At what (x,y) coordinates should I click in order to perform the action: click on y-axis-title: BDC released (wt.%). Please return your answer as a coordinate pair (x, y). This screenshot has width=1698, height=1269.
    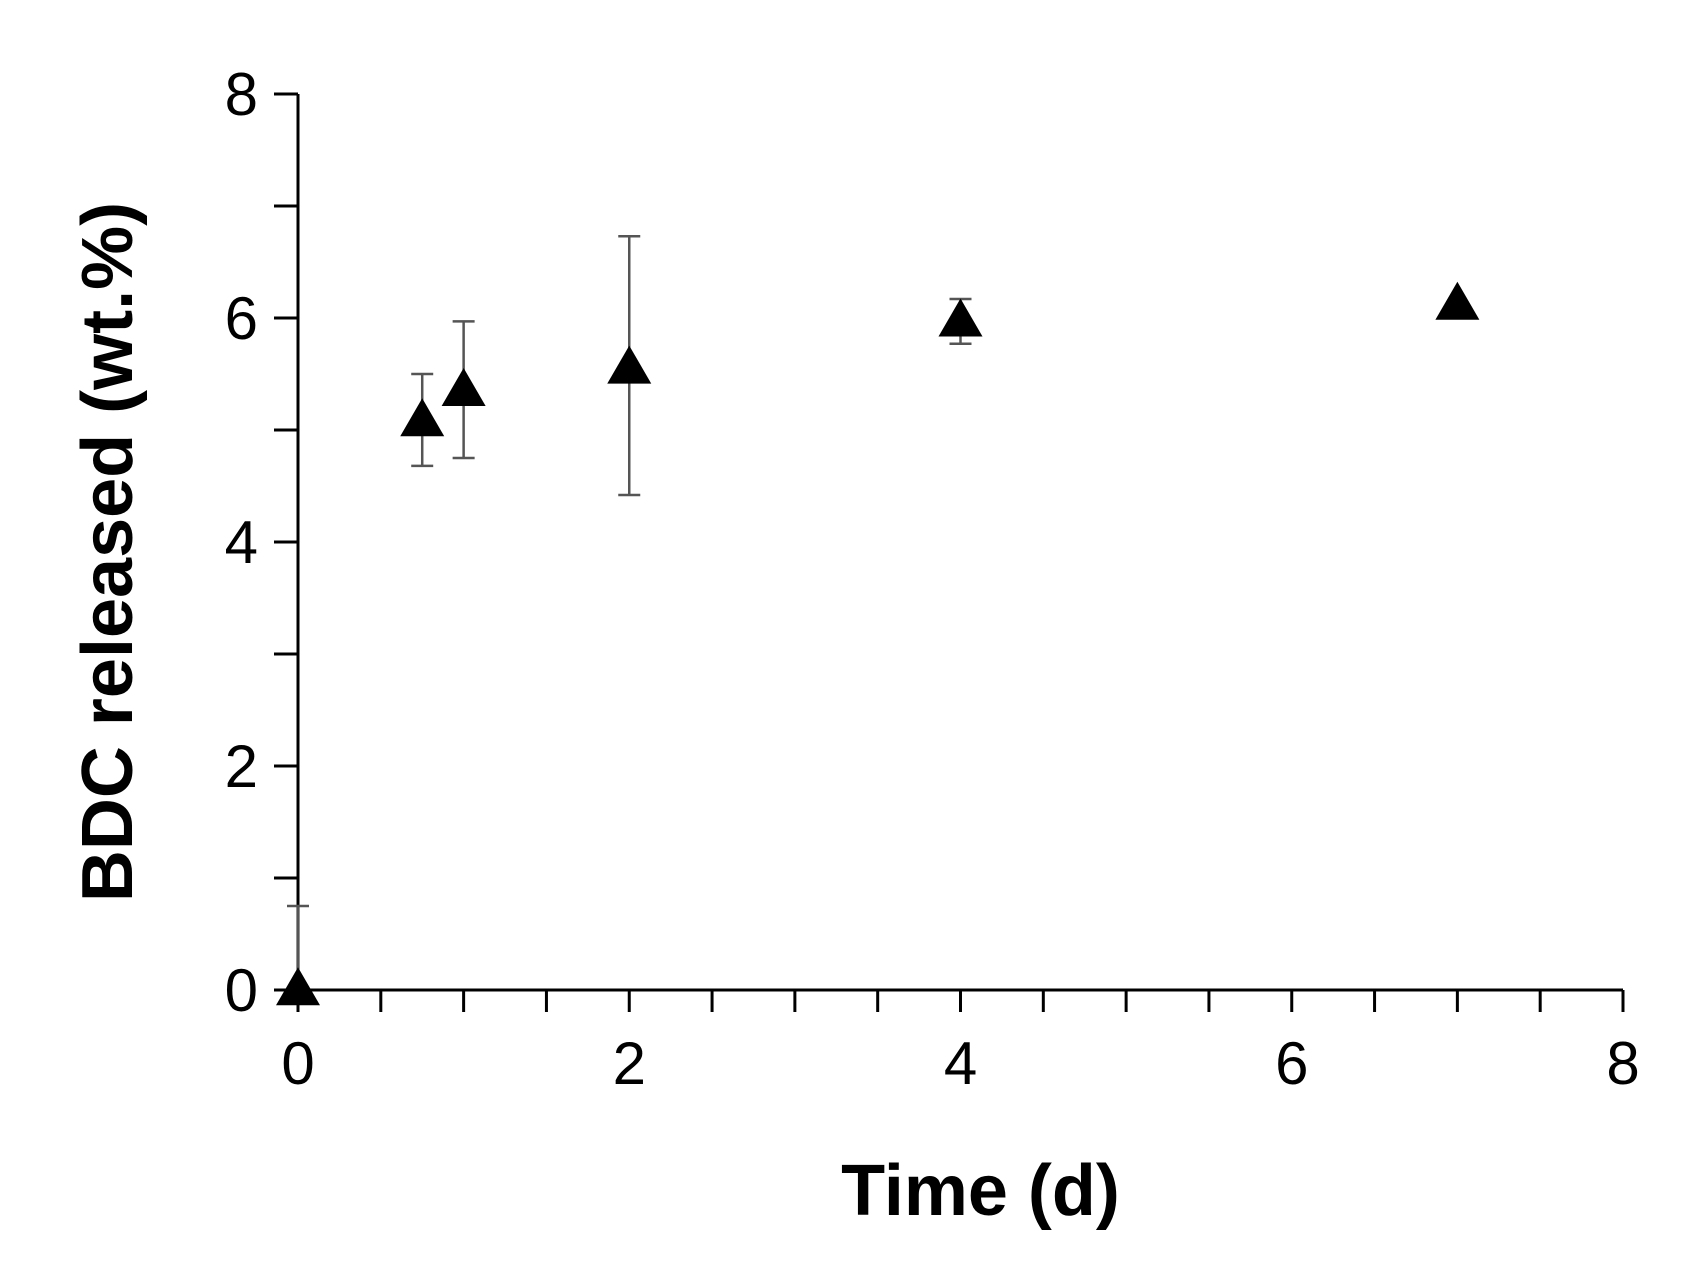
    Looking at the image, I should click on (108, 552).